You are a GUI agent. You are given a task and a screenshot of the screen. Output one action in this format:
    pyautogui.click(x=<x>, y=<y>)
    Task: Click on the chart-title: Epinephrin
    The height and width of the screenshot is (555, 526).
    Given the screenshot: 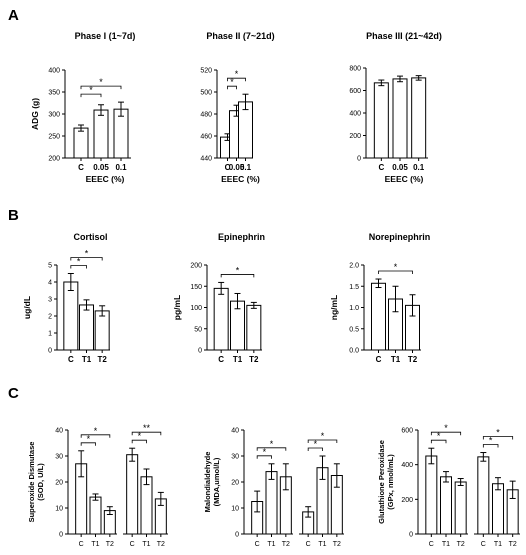 What is the action you would take?
    pyautogui.click(x=241, y=237)
    